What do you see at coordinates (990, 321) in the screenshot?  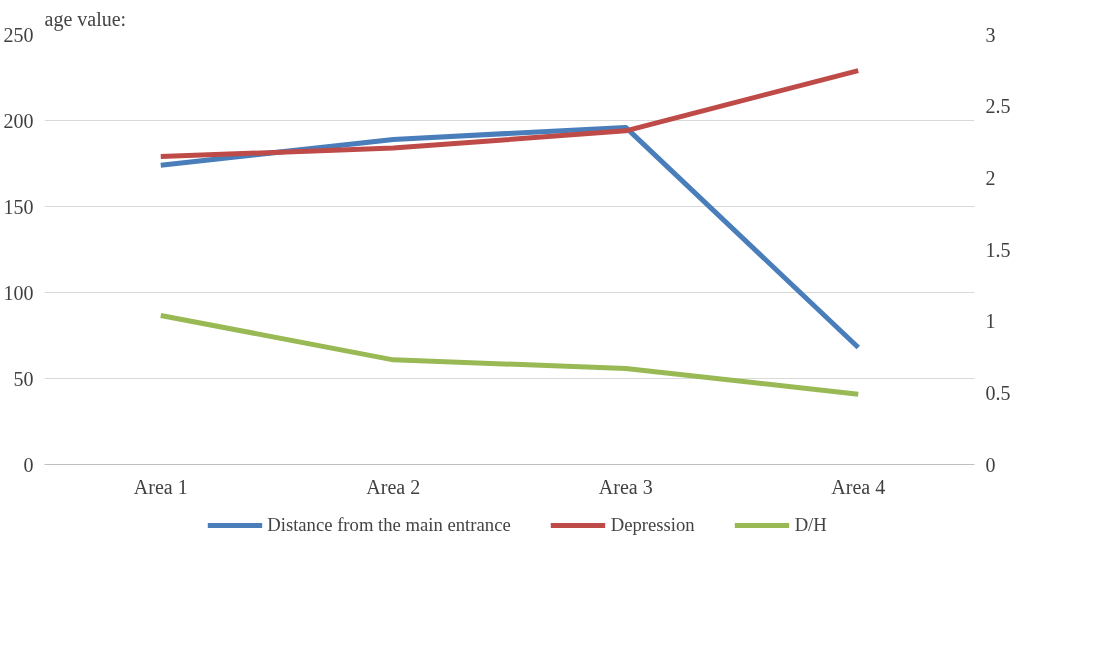 I see `y2-tick-label: 1` at bounding box center [990, 321].